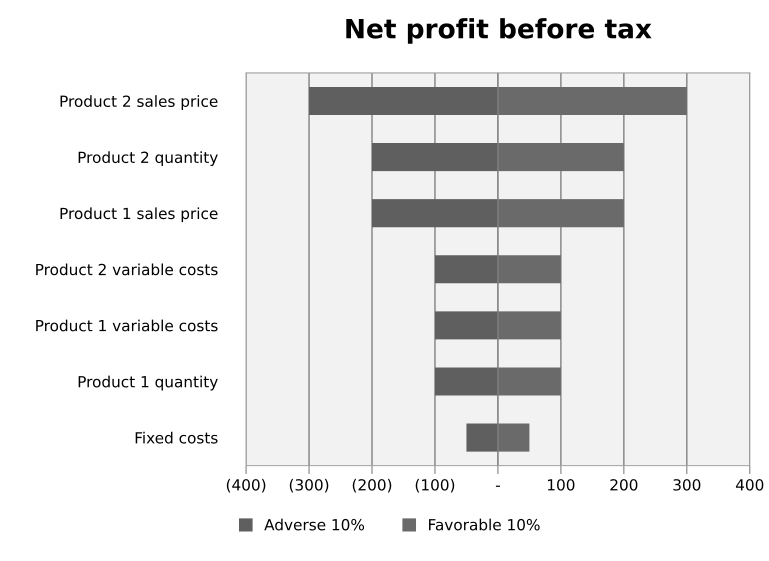 The height and width of the screenshot is (561, 769). Describe the element at coordinates (139, 214) in the screenshot. I see `y-tick-label: Product 1 sales price` at that location.